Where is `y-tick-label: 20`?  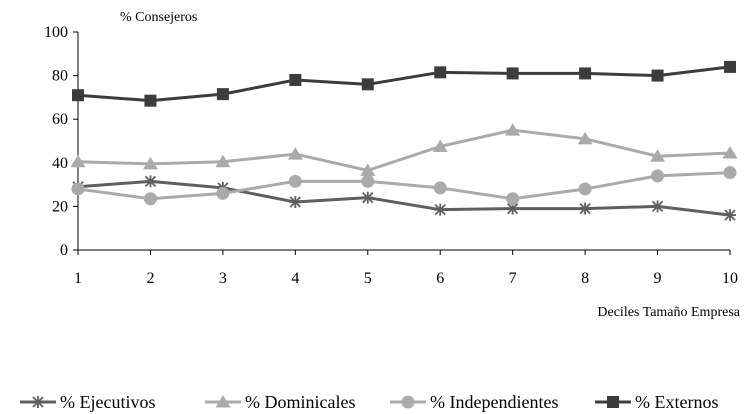 y-tick-label: 20 is located at coordinates (60, 206).